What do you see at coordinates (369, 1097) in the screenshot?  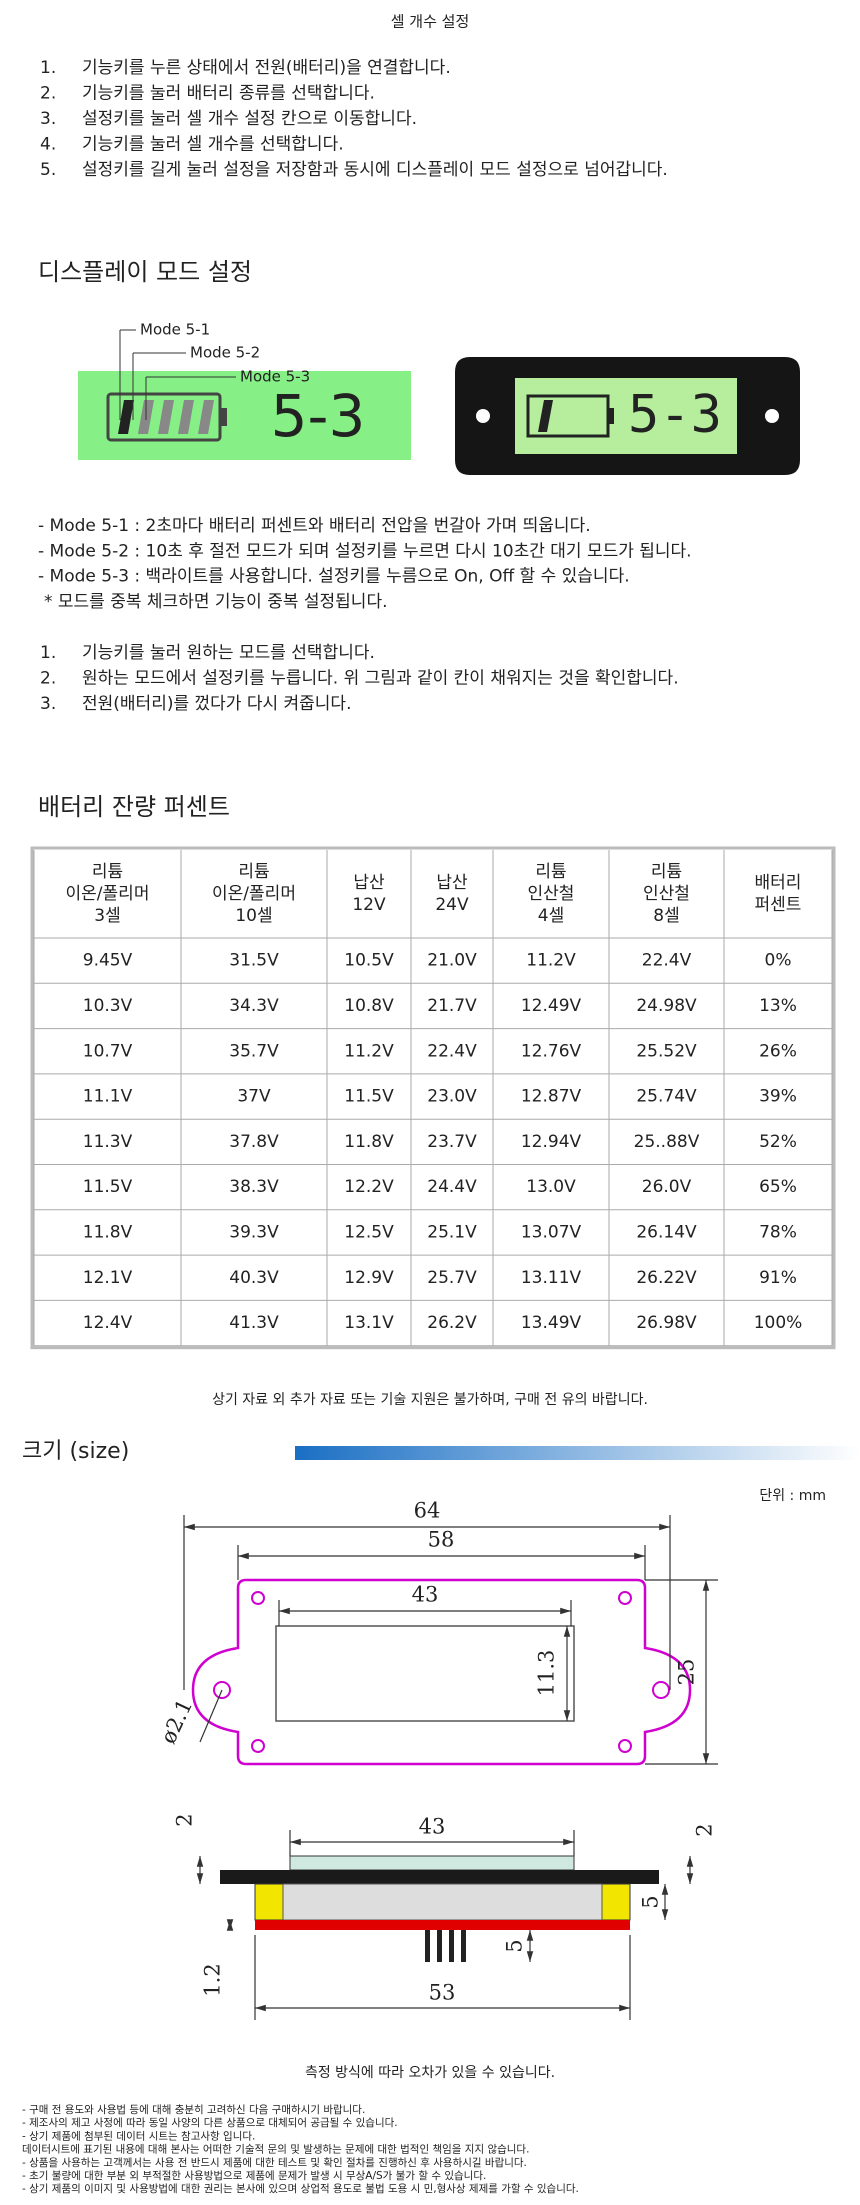 I see `table-cell: 11.5V` at bounding box center [369, 1097].